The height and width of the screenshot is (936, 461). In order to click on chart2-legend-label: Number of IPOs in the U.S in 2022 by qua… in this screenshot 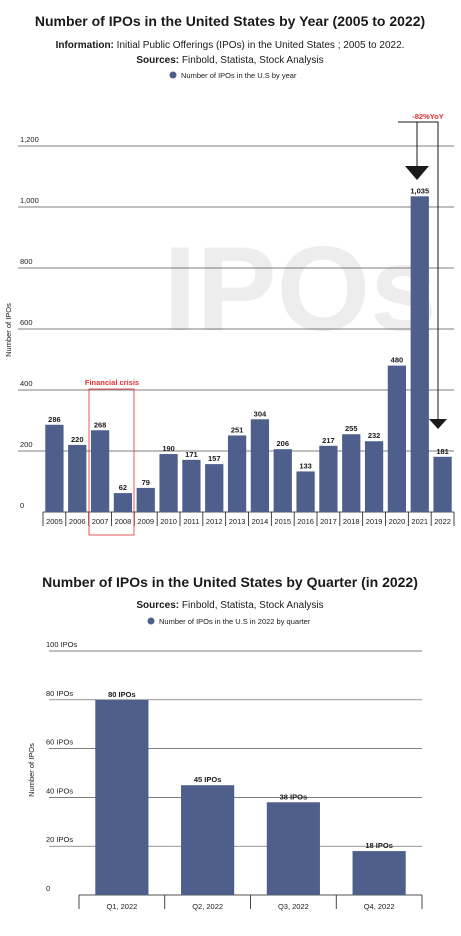, I will do `click(235, 621)`.